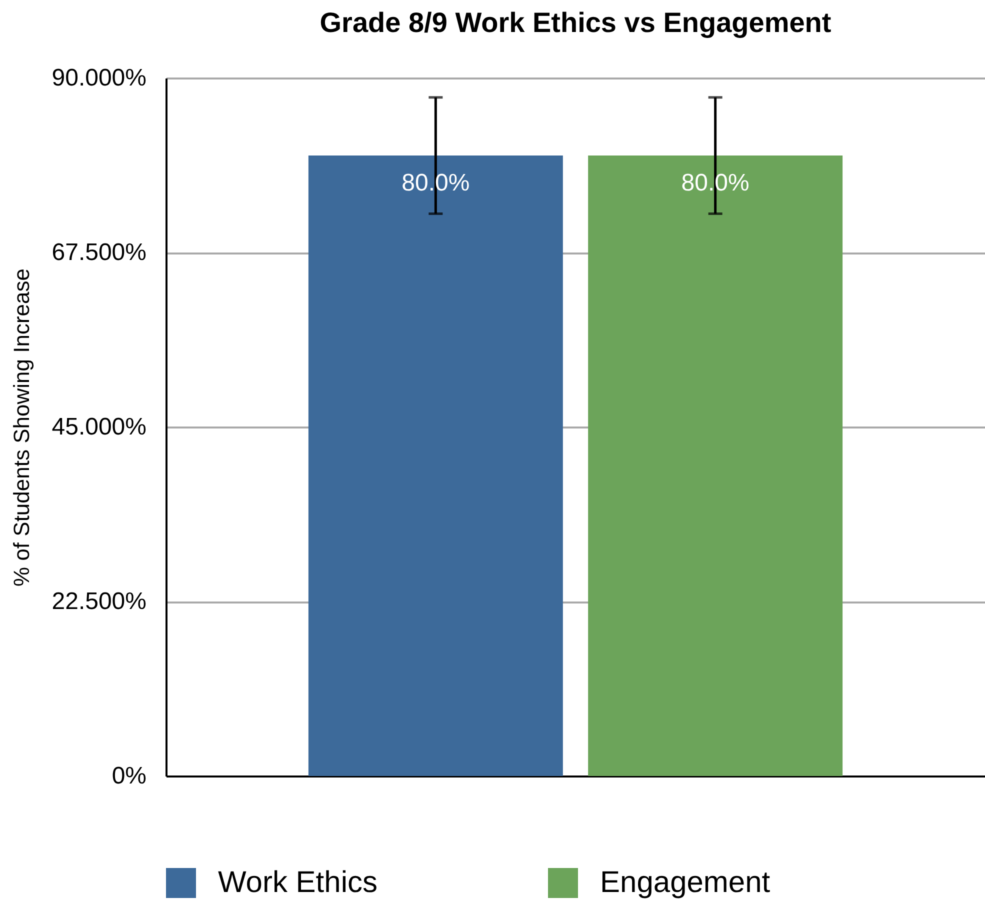  I want to click on y-tick-label: 45.000%, so click(99, 427).